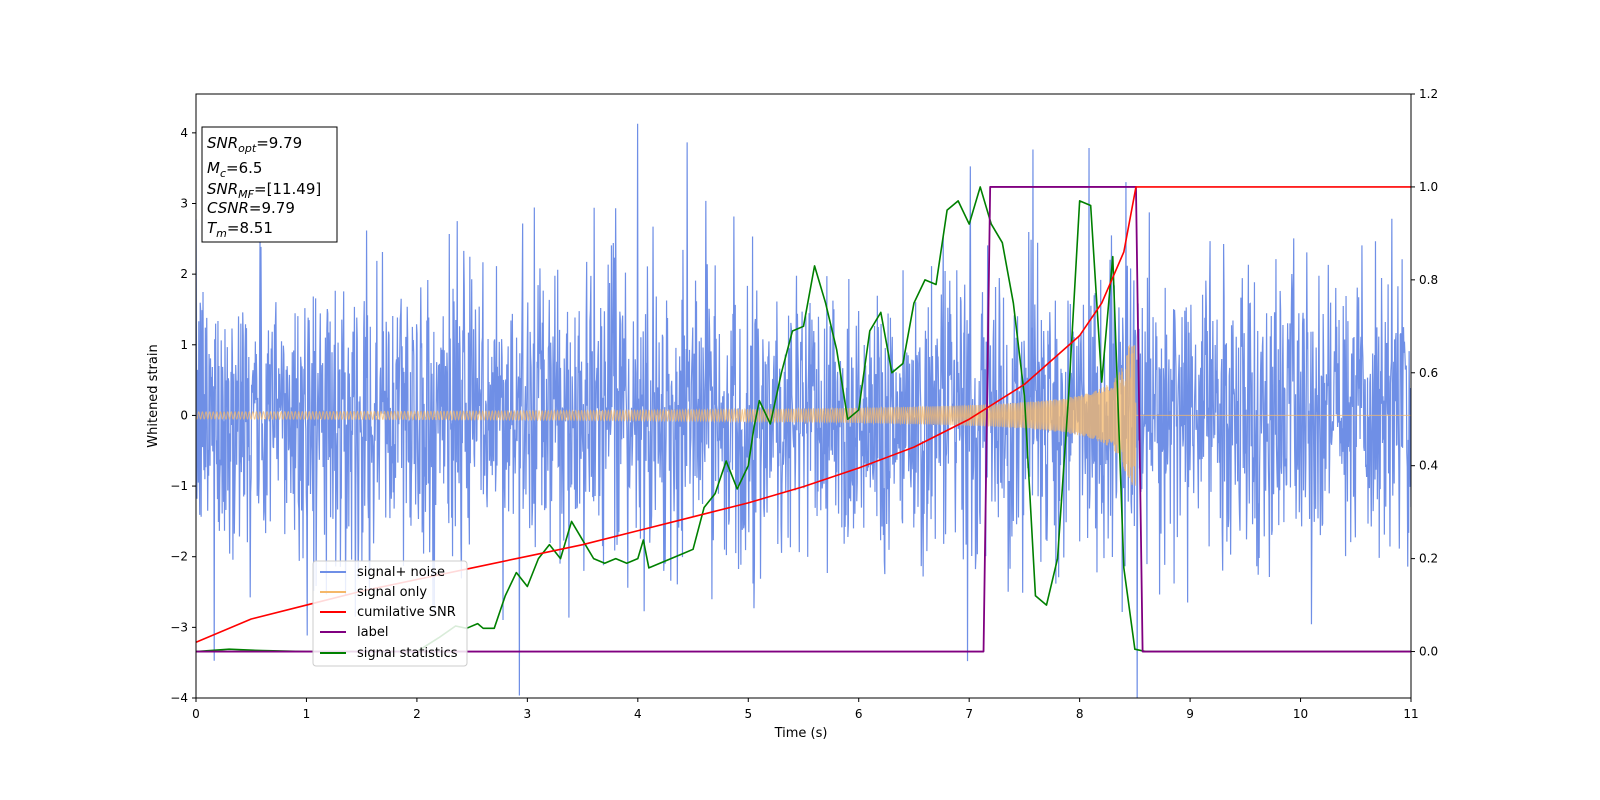  Describe the element at coordinates (392, 592) in the screenshot. I see `legend-label-signal-only: signal only` at that location.